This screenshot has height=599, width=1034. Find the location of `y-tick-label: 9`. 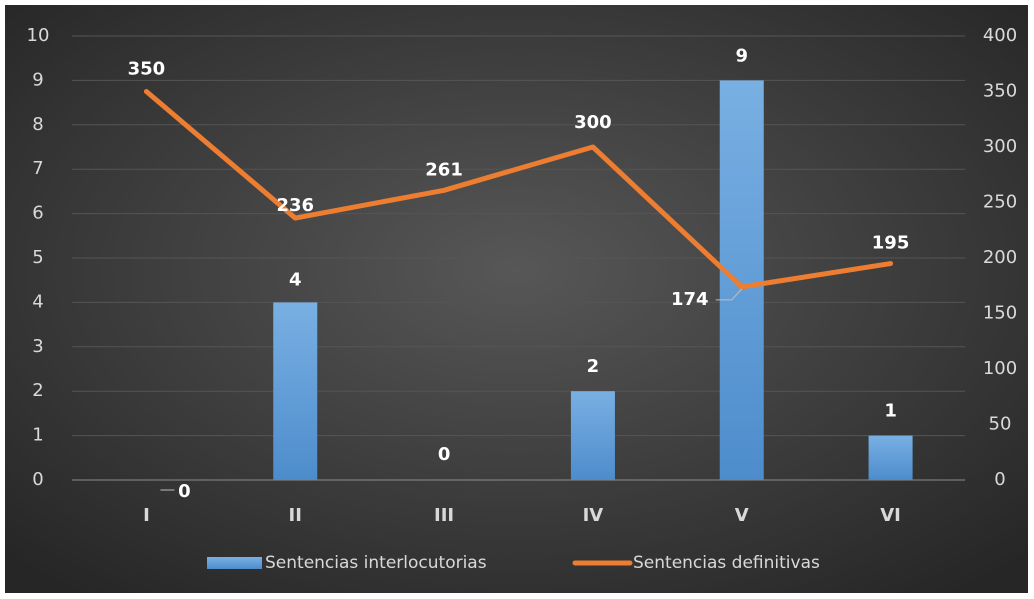

y-tick-label: 9 is located at coordinates (37, 79).